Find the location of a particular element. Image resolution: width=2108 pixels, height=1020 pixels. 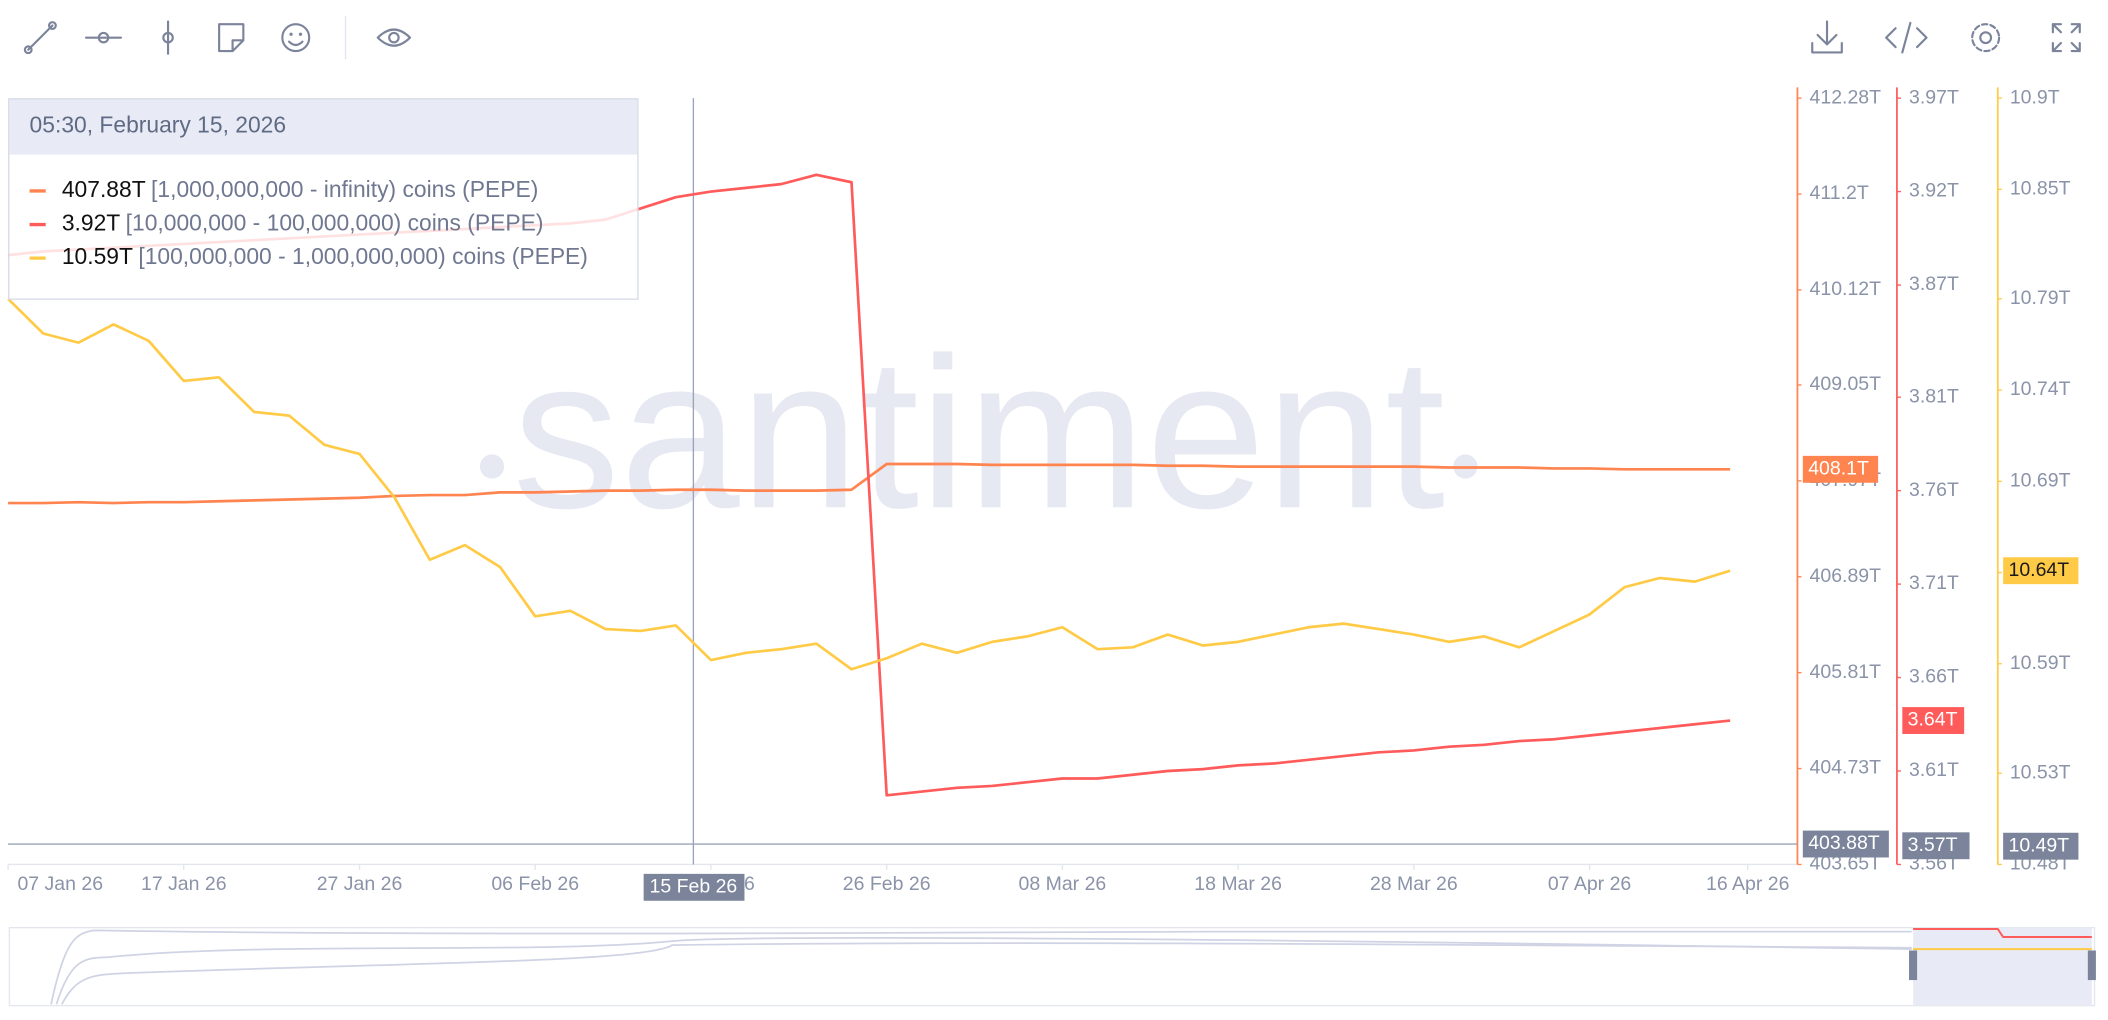

emoji-tool is located at coordinates (296, 38).